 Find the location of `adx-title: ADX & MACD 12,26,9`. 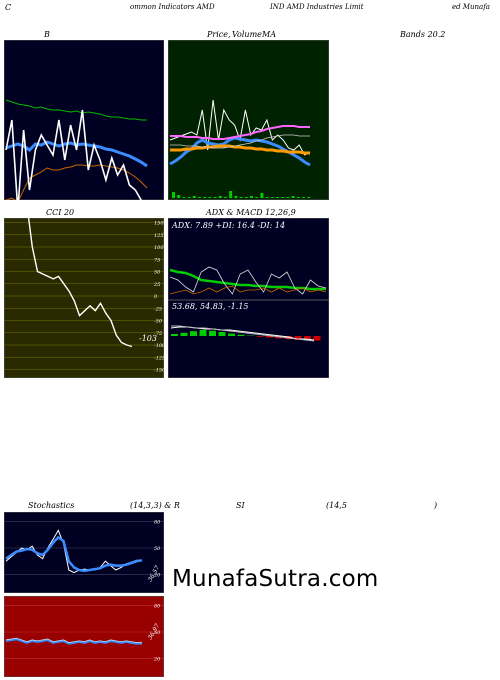

adx-title: ADX & MACD 12,26,9 is located at coordinates (251, 212).